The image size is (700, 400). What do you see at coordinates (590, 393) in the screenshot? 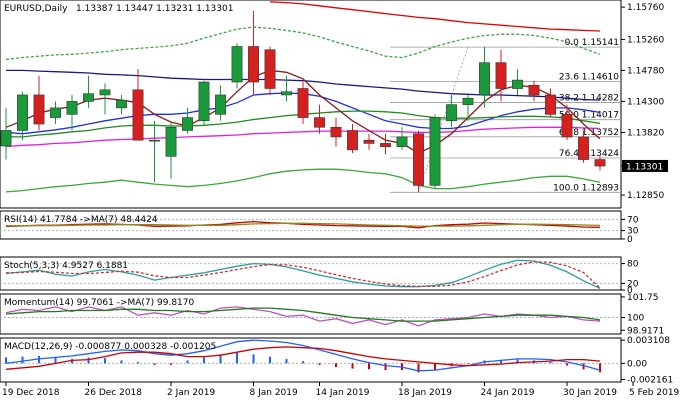
I see `time-tick-label: 30 Jan 2019` at bounding box center [590, 393].